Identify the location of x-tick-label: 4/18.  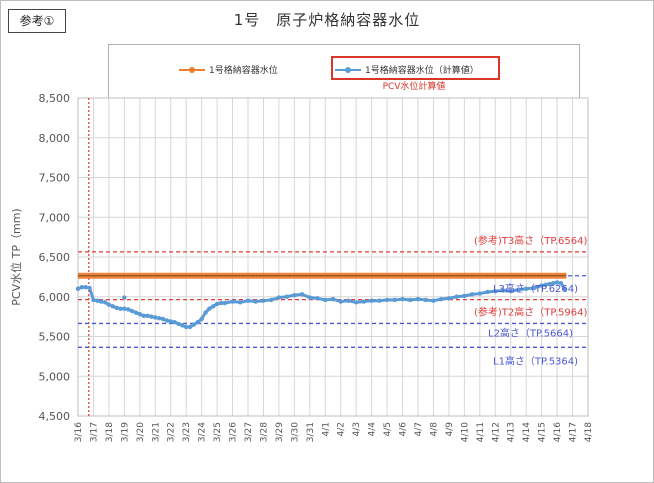
(589, 432).